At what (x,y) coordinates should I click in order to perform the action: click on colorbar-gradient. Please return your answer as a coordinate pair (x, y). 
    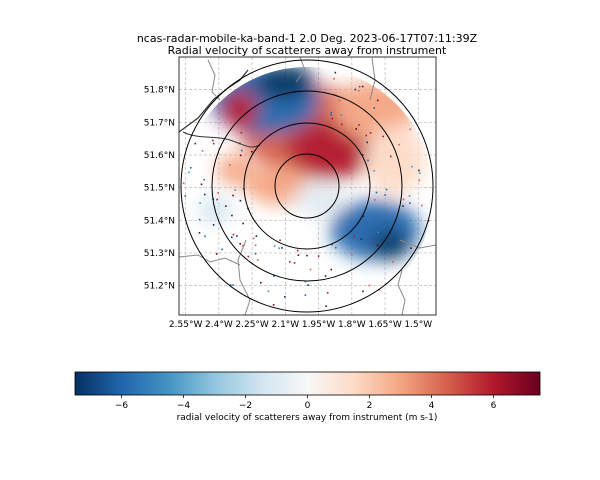
    Looking at the image, I should click on (307, 383).